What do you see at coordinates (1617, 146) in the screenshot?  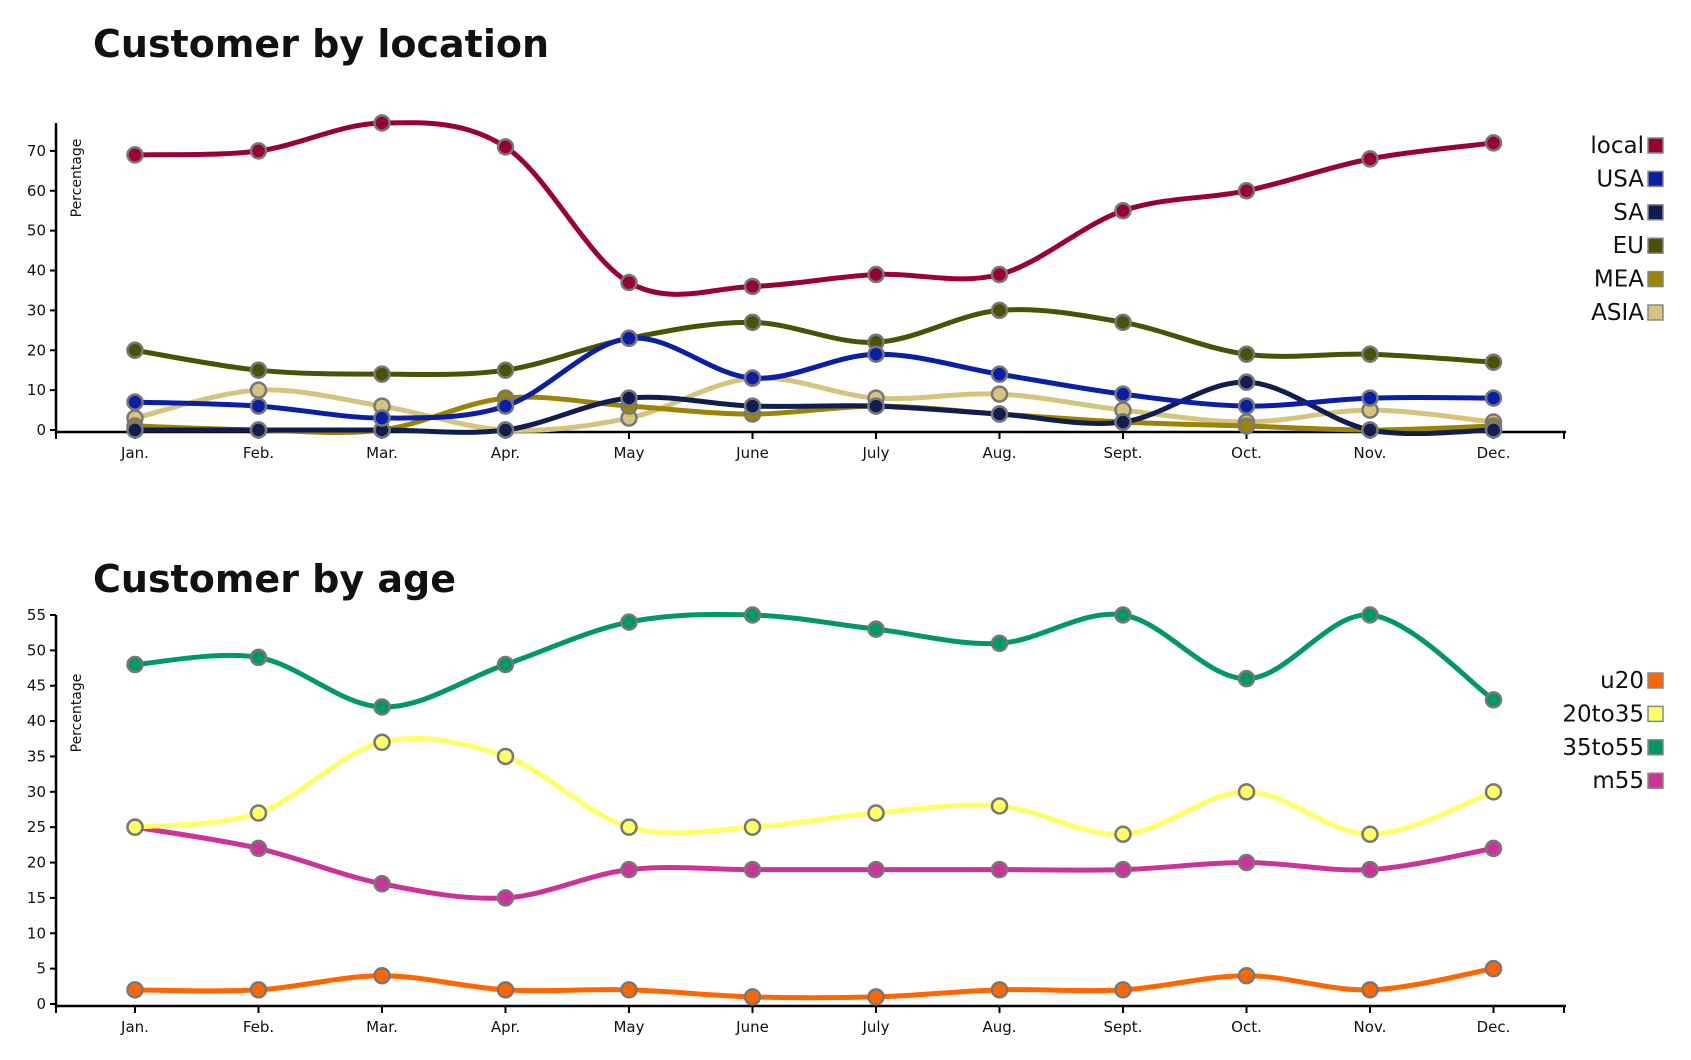 I see `legend-label-location-local: local` at bounding box center [1617, 146].